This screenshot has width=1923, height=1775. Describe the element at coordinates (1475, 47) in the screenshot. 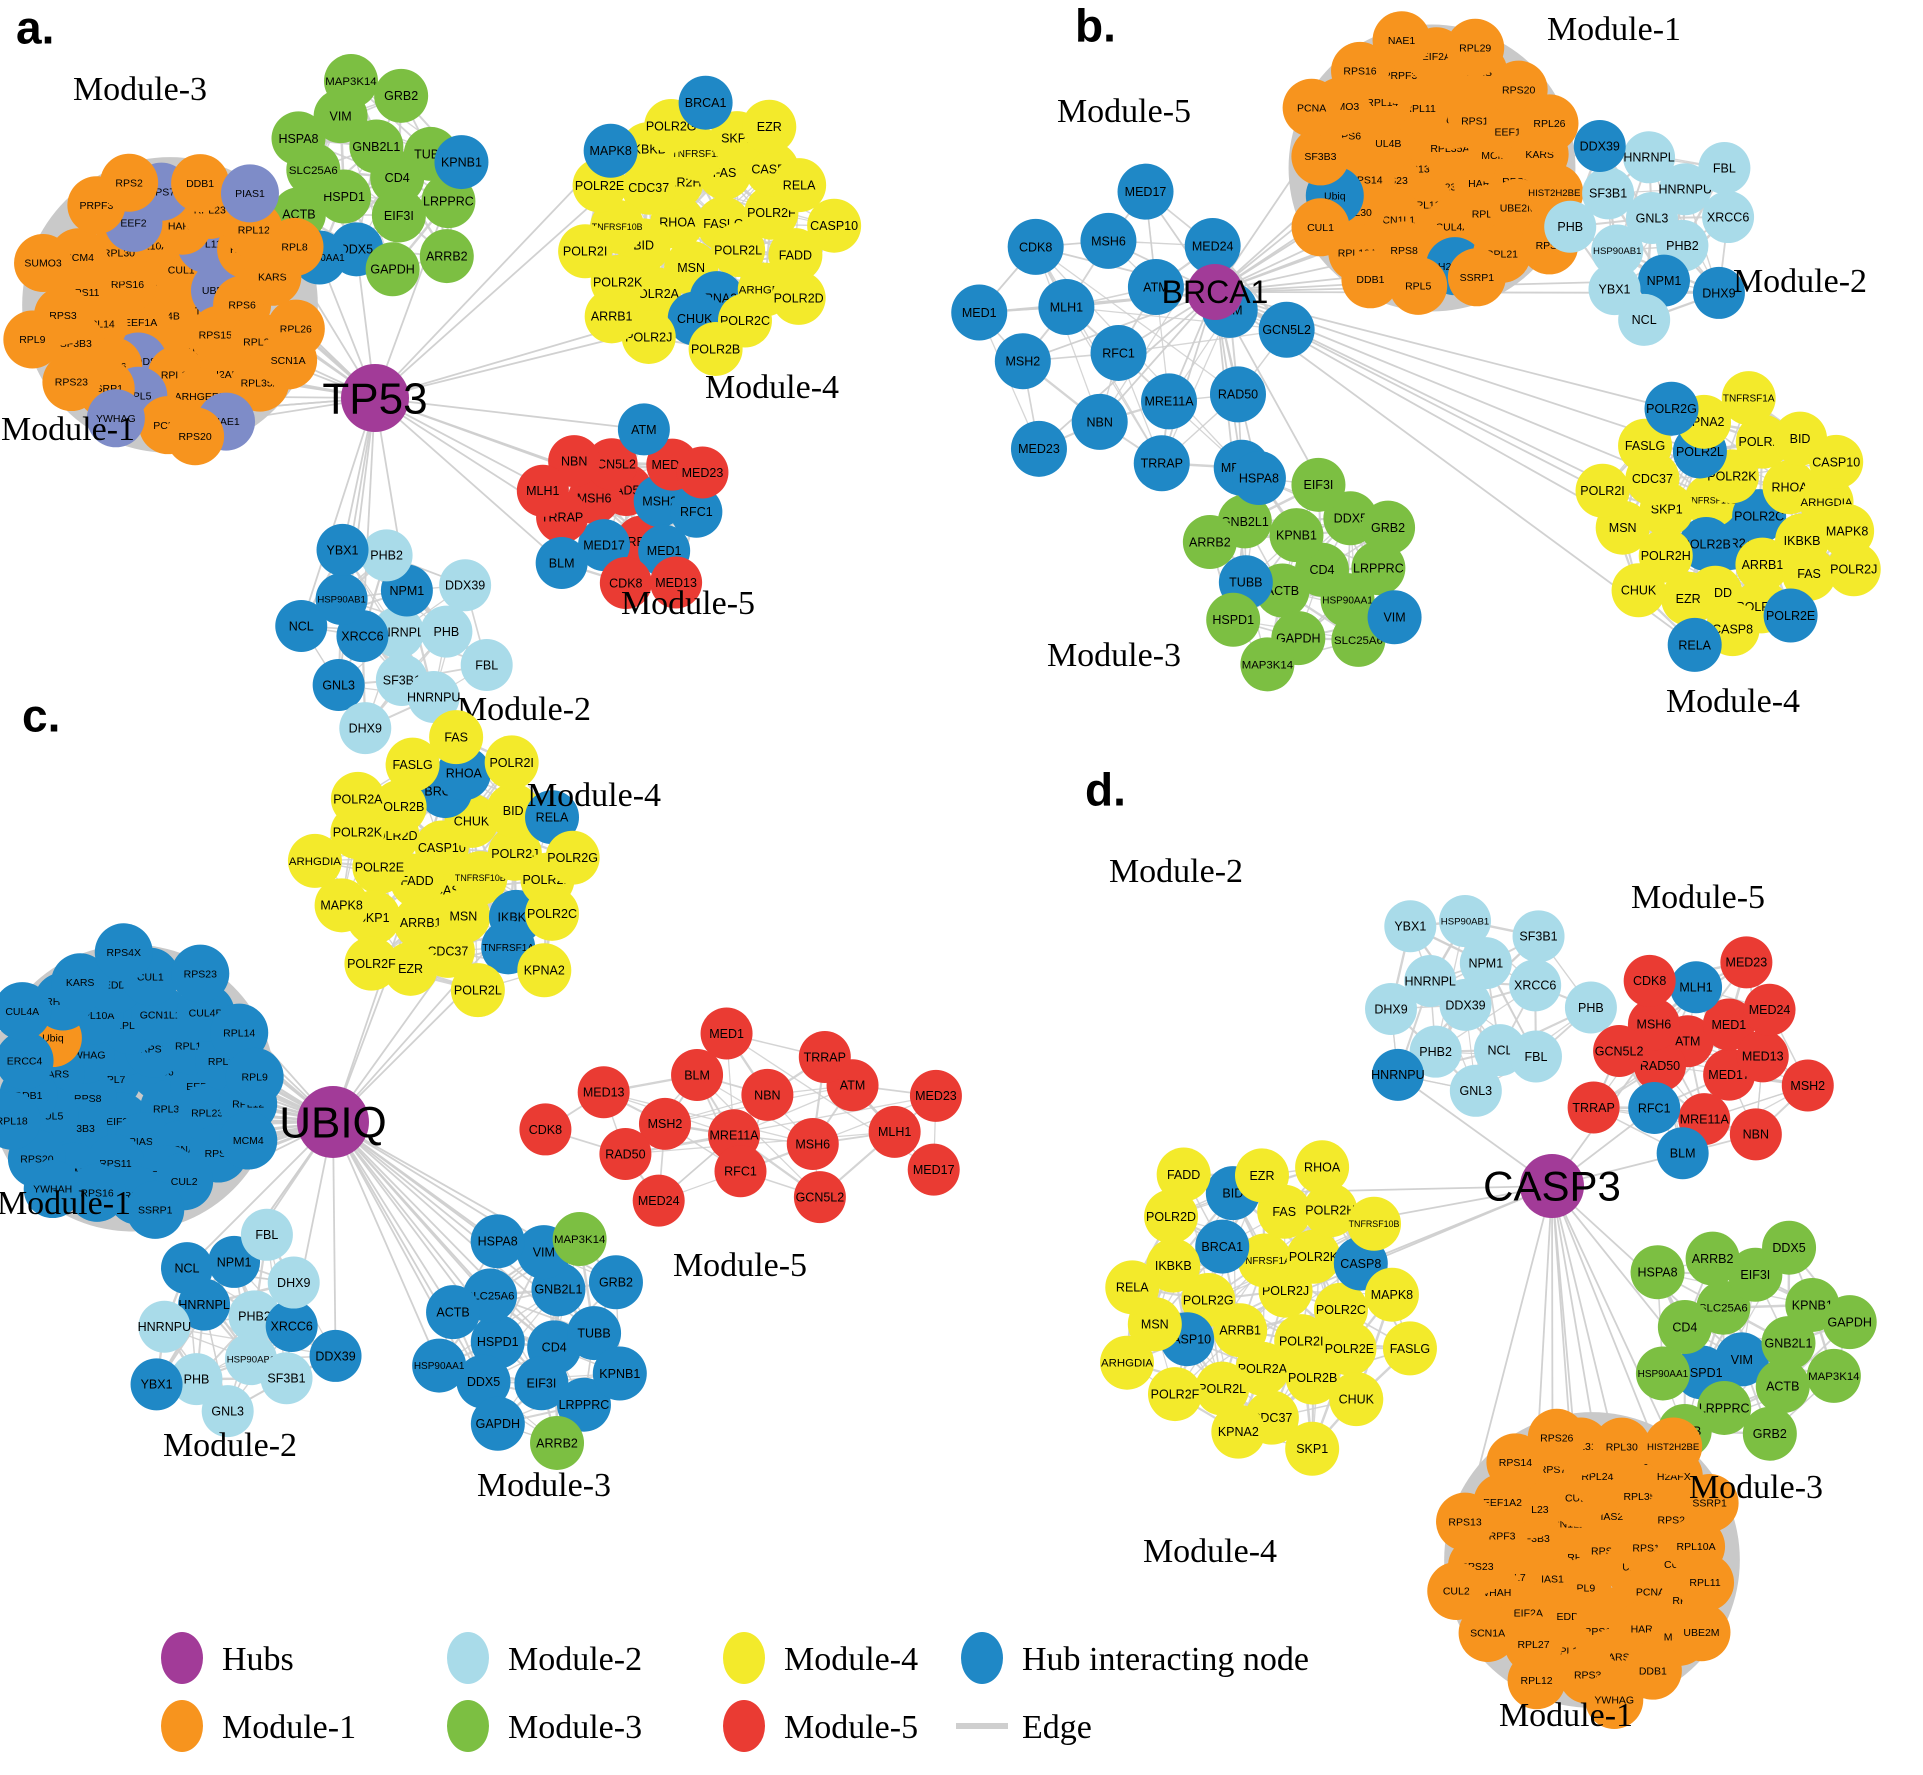

I see `node-RPL29: RPL29` at that location.